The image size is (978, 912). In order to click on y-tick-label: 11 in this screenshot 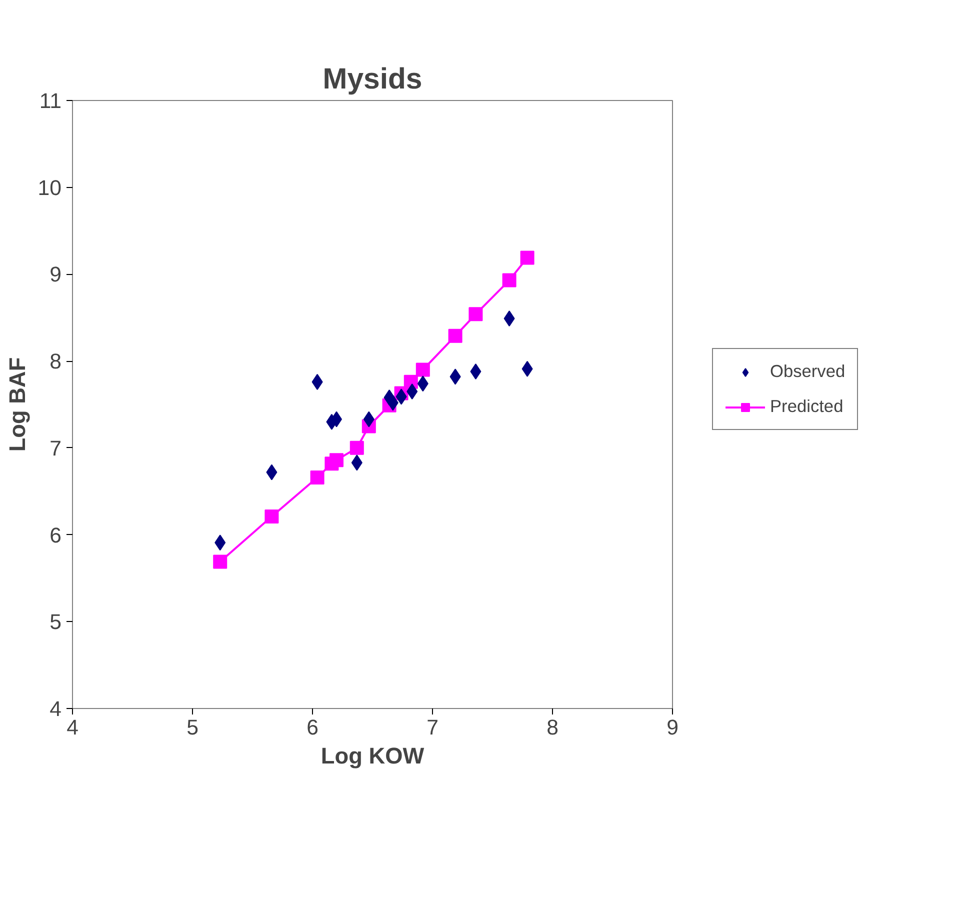, I will do `click(50, 101)`.